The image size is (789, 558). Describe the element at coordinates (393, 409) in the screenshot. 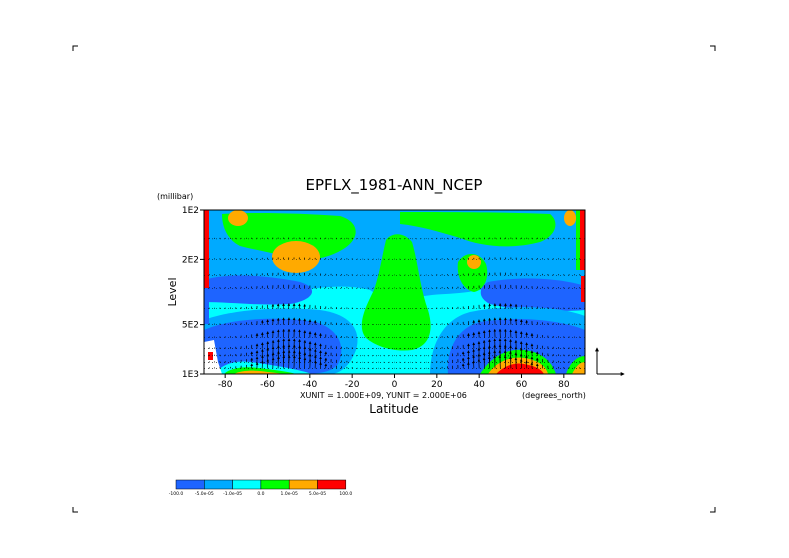

I see `x-axis-label: Latitude` at that location.